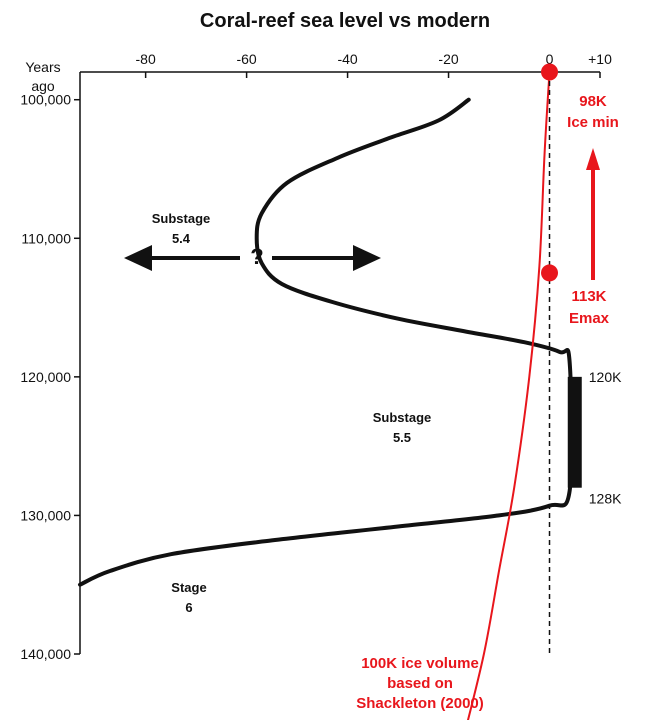  I want to click on red-arrowhead, so click(593, 159).